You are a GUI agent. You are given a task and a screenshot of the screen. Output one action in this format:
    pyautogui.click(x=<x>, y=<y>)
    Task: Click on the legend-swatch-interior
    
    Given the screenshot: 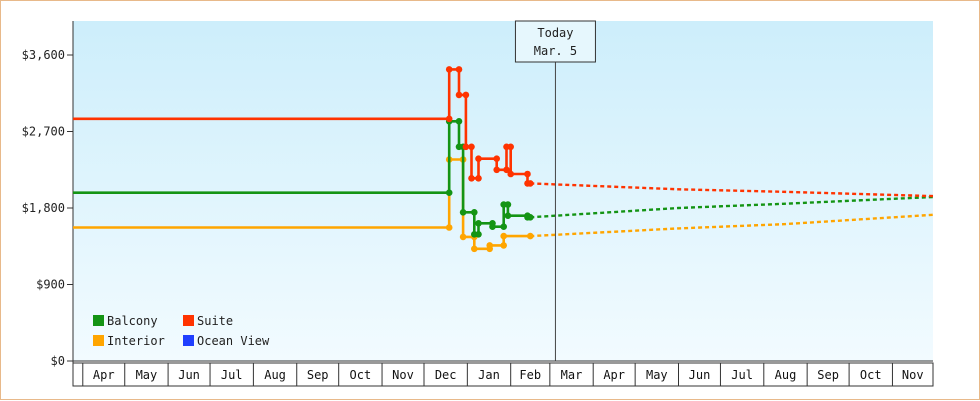 What is the action you would take?
    pyautogui.click(x=98, y=340)
    